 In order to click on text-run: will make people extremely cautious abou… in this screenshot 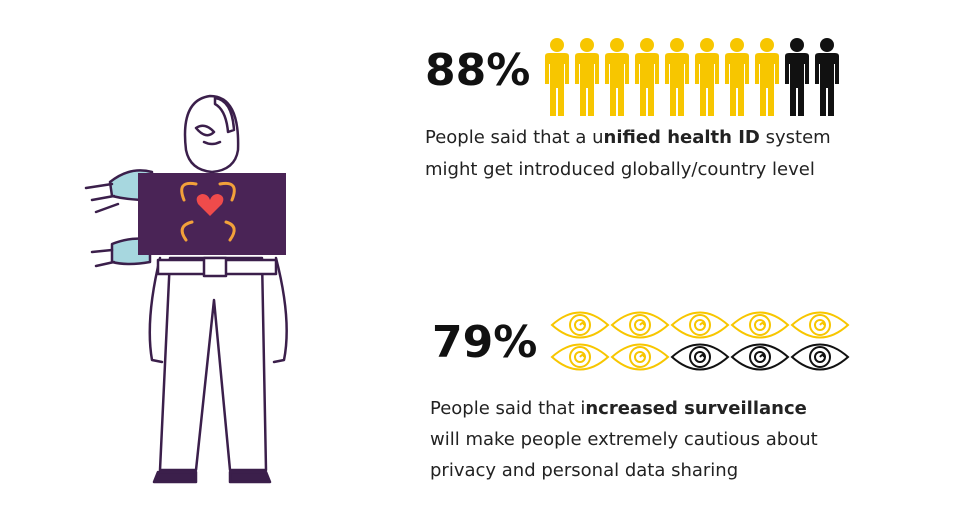, I will do `click(624, 439)`.